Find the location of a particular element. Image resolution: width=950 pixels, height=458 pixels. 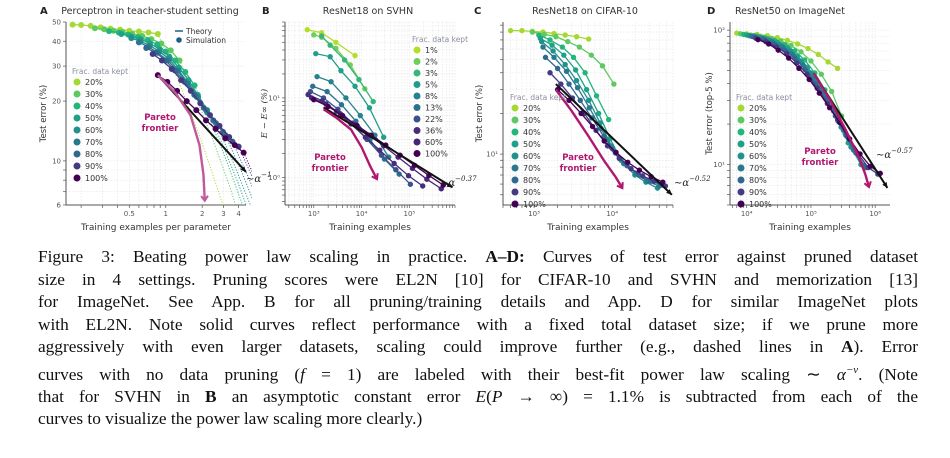

panel-letter: A is located at coordinates (44, 11).